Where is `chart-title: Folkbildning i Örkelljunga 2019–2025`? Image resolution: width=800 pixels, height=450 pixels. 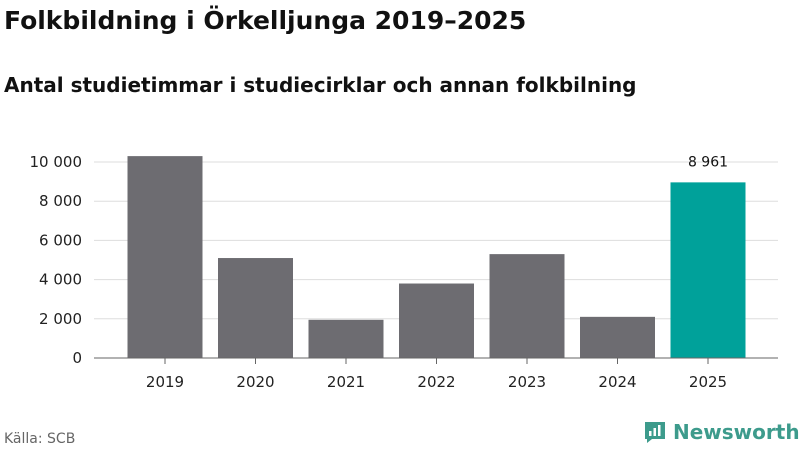 chart-title: Folkbildning i Örkelljunga 2019–2025 is located at coordinates (265, 20).